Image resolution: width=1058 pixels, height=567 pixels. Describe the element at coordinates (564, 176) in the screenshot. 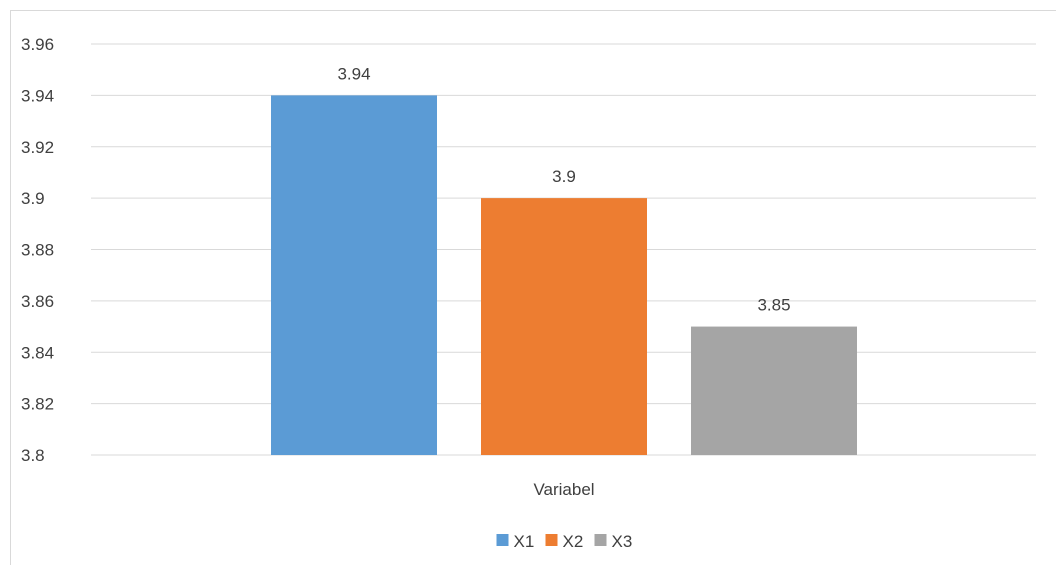

I see `data-label-x2: 3.9` at that location.